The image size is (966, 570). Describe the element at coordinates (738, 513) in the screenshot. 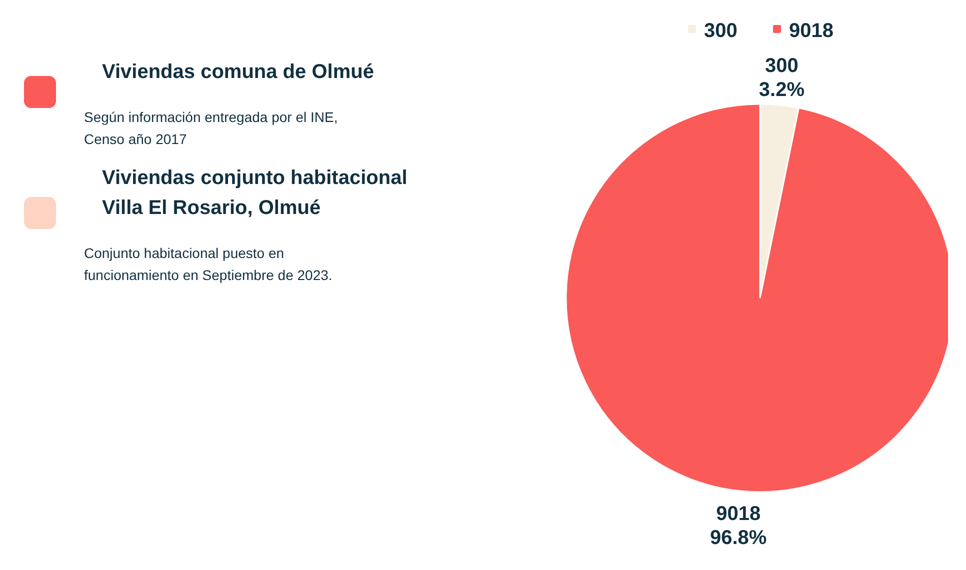

I see `slice-label: 9018` at that location.